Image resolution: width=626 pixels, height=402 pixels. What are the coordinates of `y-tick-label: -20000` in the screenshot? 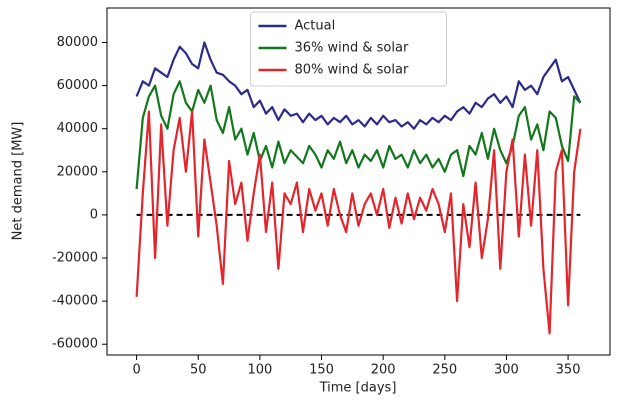 It's located at (75, 258).